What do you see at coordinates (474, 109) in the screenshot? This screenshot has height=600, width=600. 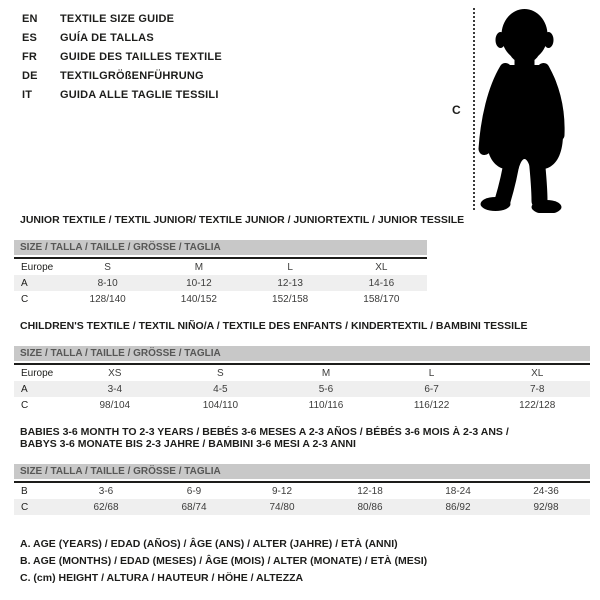 I see `height-measure-dotted-line` at bounding box center [474, 109].